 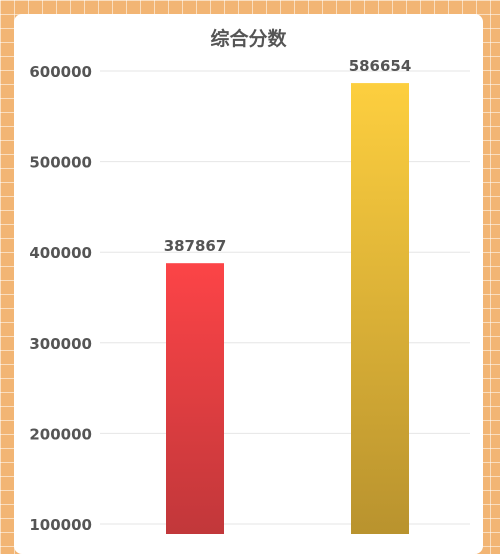 I want to click on y-tick-label: 500000, so click(x=60, y=163).